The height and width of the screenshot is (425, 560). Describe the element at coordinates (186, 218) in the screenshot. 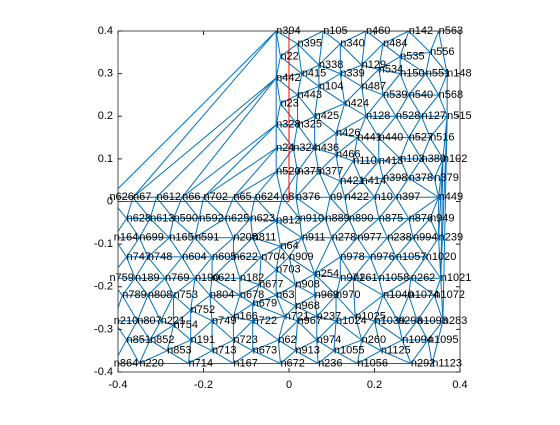

I see `node-label: n590` at that location.